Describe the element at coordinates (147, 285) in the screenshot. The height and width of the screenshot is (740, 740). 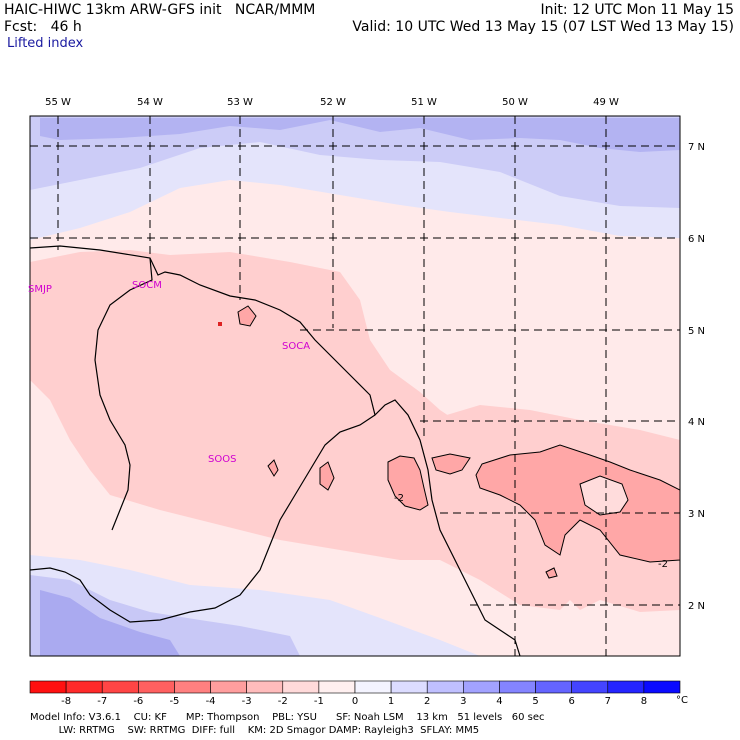
I see `station-label: SOCM` at that location.